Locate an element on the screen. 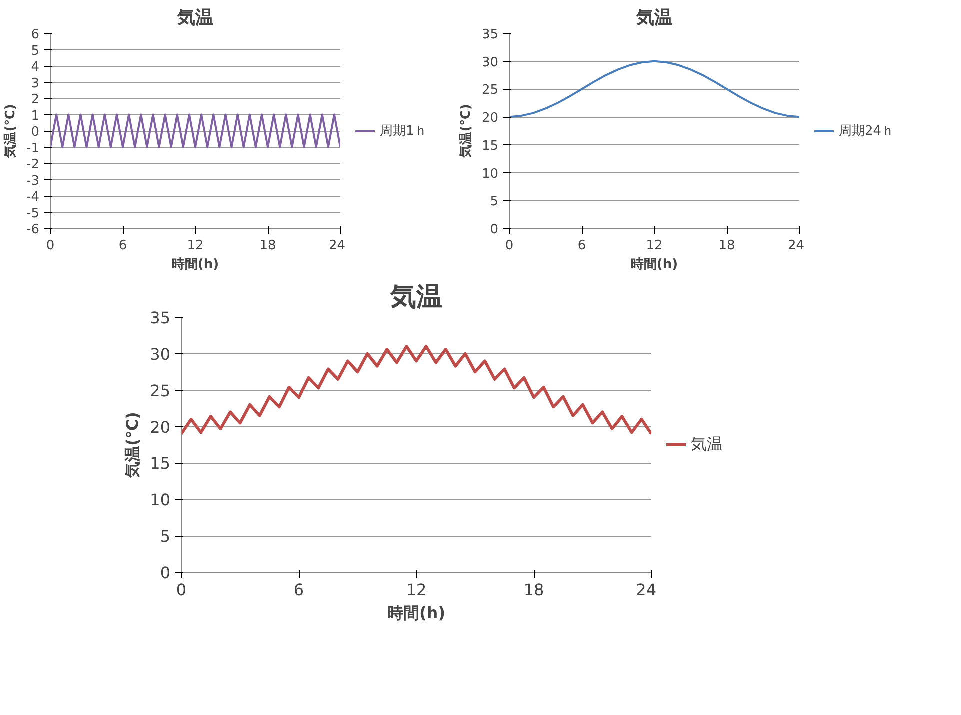 This screenshot has height=715, width=961. legend-label: 気温 is located at coordinates (707, 444).